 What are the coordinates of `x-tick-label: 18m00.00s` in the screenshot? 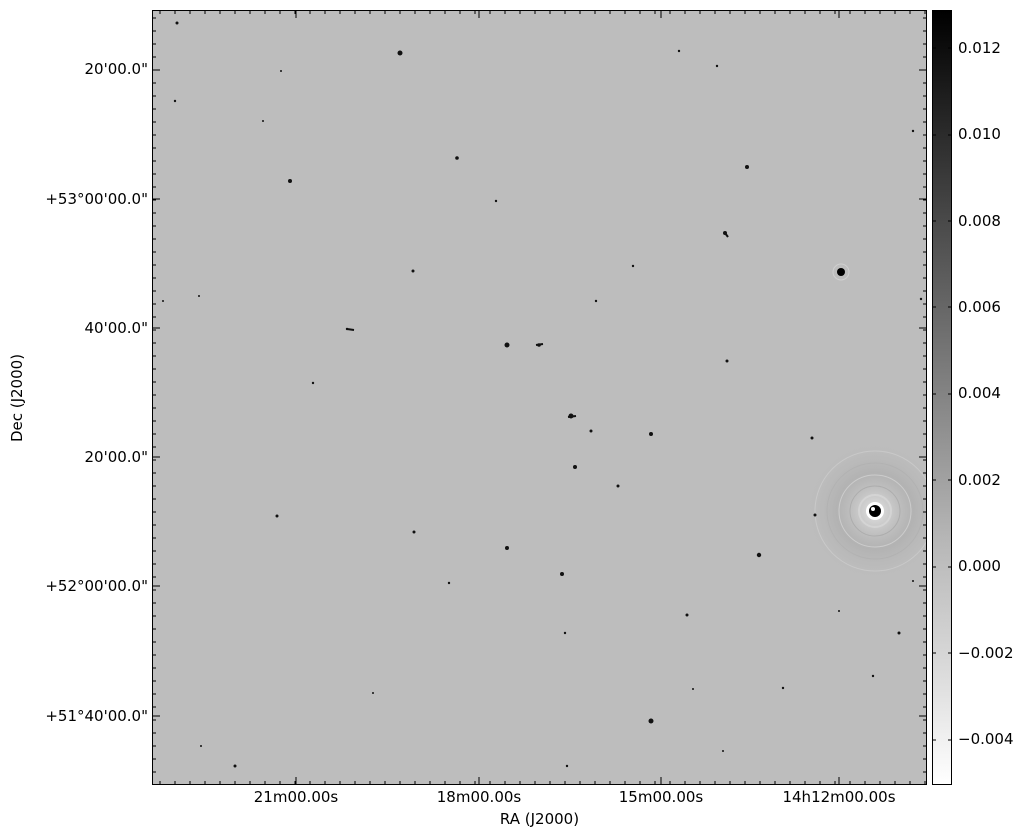 It's located at (479, 797).